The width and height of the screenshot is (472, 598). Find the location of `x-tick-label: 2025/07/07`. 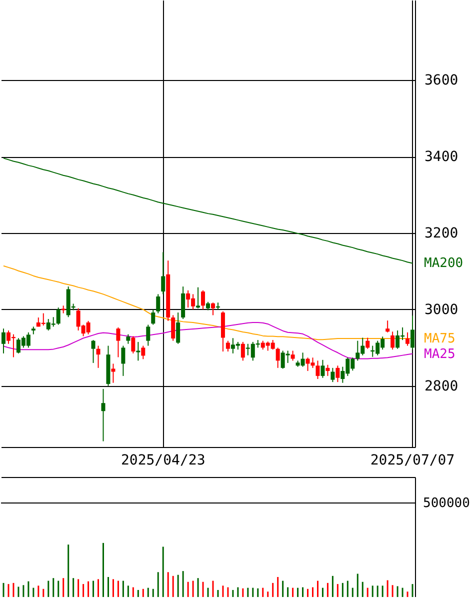

x-tick-label: 2025/07/07 is located at coordinates (412, 460).